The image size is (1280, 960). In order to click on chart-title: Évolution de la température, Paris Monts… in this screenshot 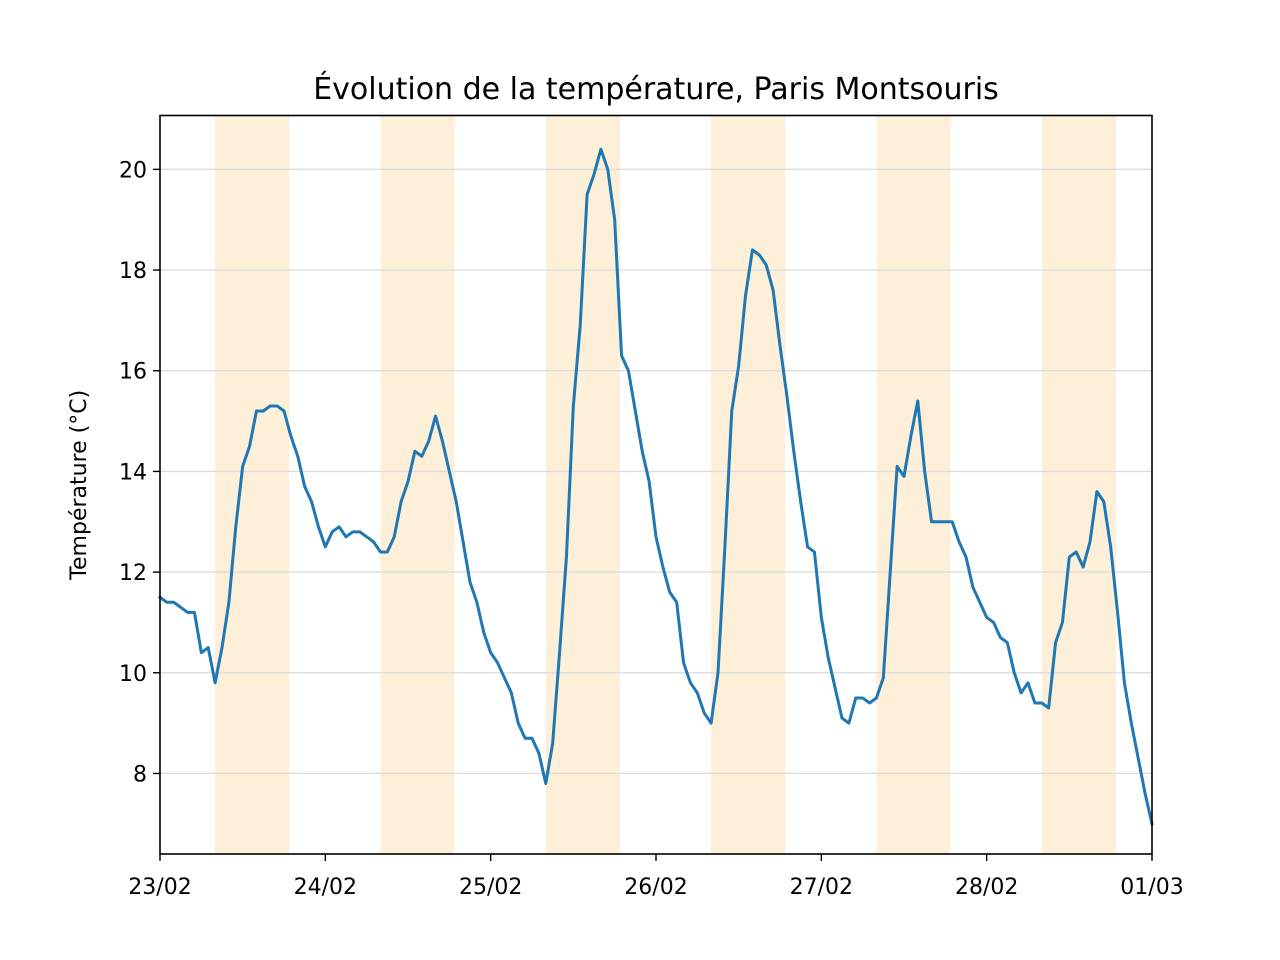, I will do `click(656, 89)`.